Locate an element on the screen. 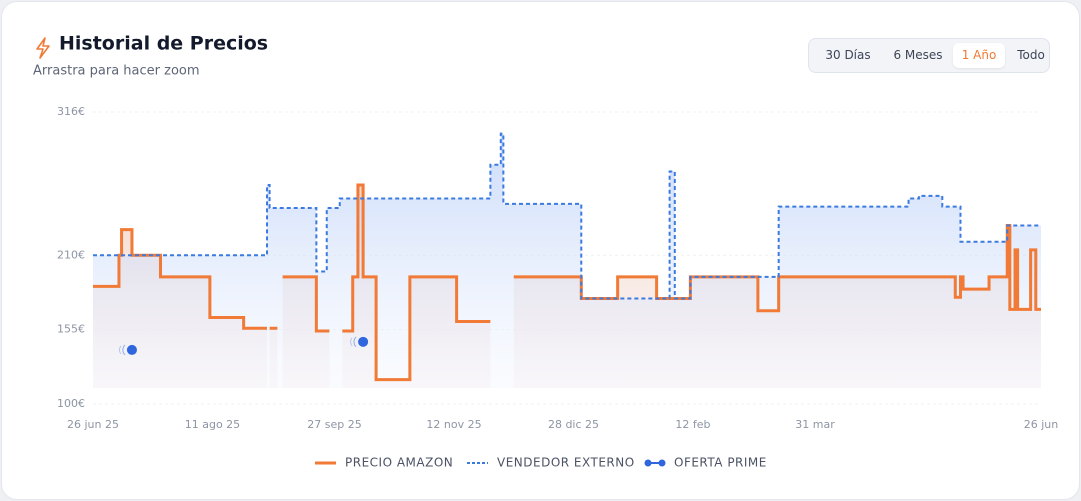 This screenshot has width=1081, height=501. x-tick-label: 28 dic 25 is located at coordinates (573, 424).